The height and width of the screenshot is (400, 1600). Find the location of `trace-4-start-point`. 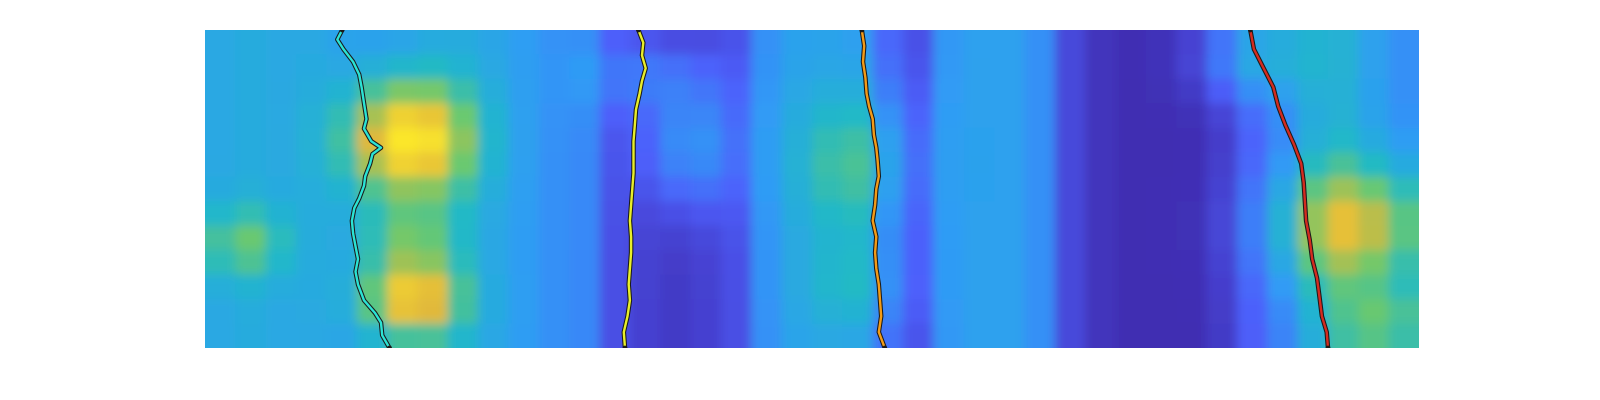

trace-4-start-point is located at coordinates (1250, 31).